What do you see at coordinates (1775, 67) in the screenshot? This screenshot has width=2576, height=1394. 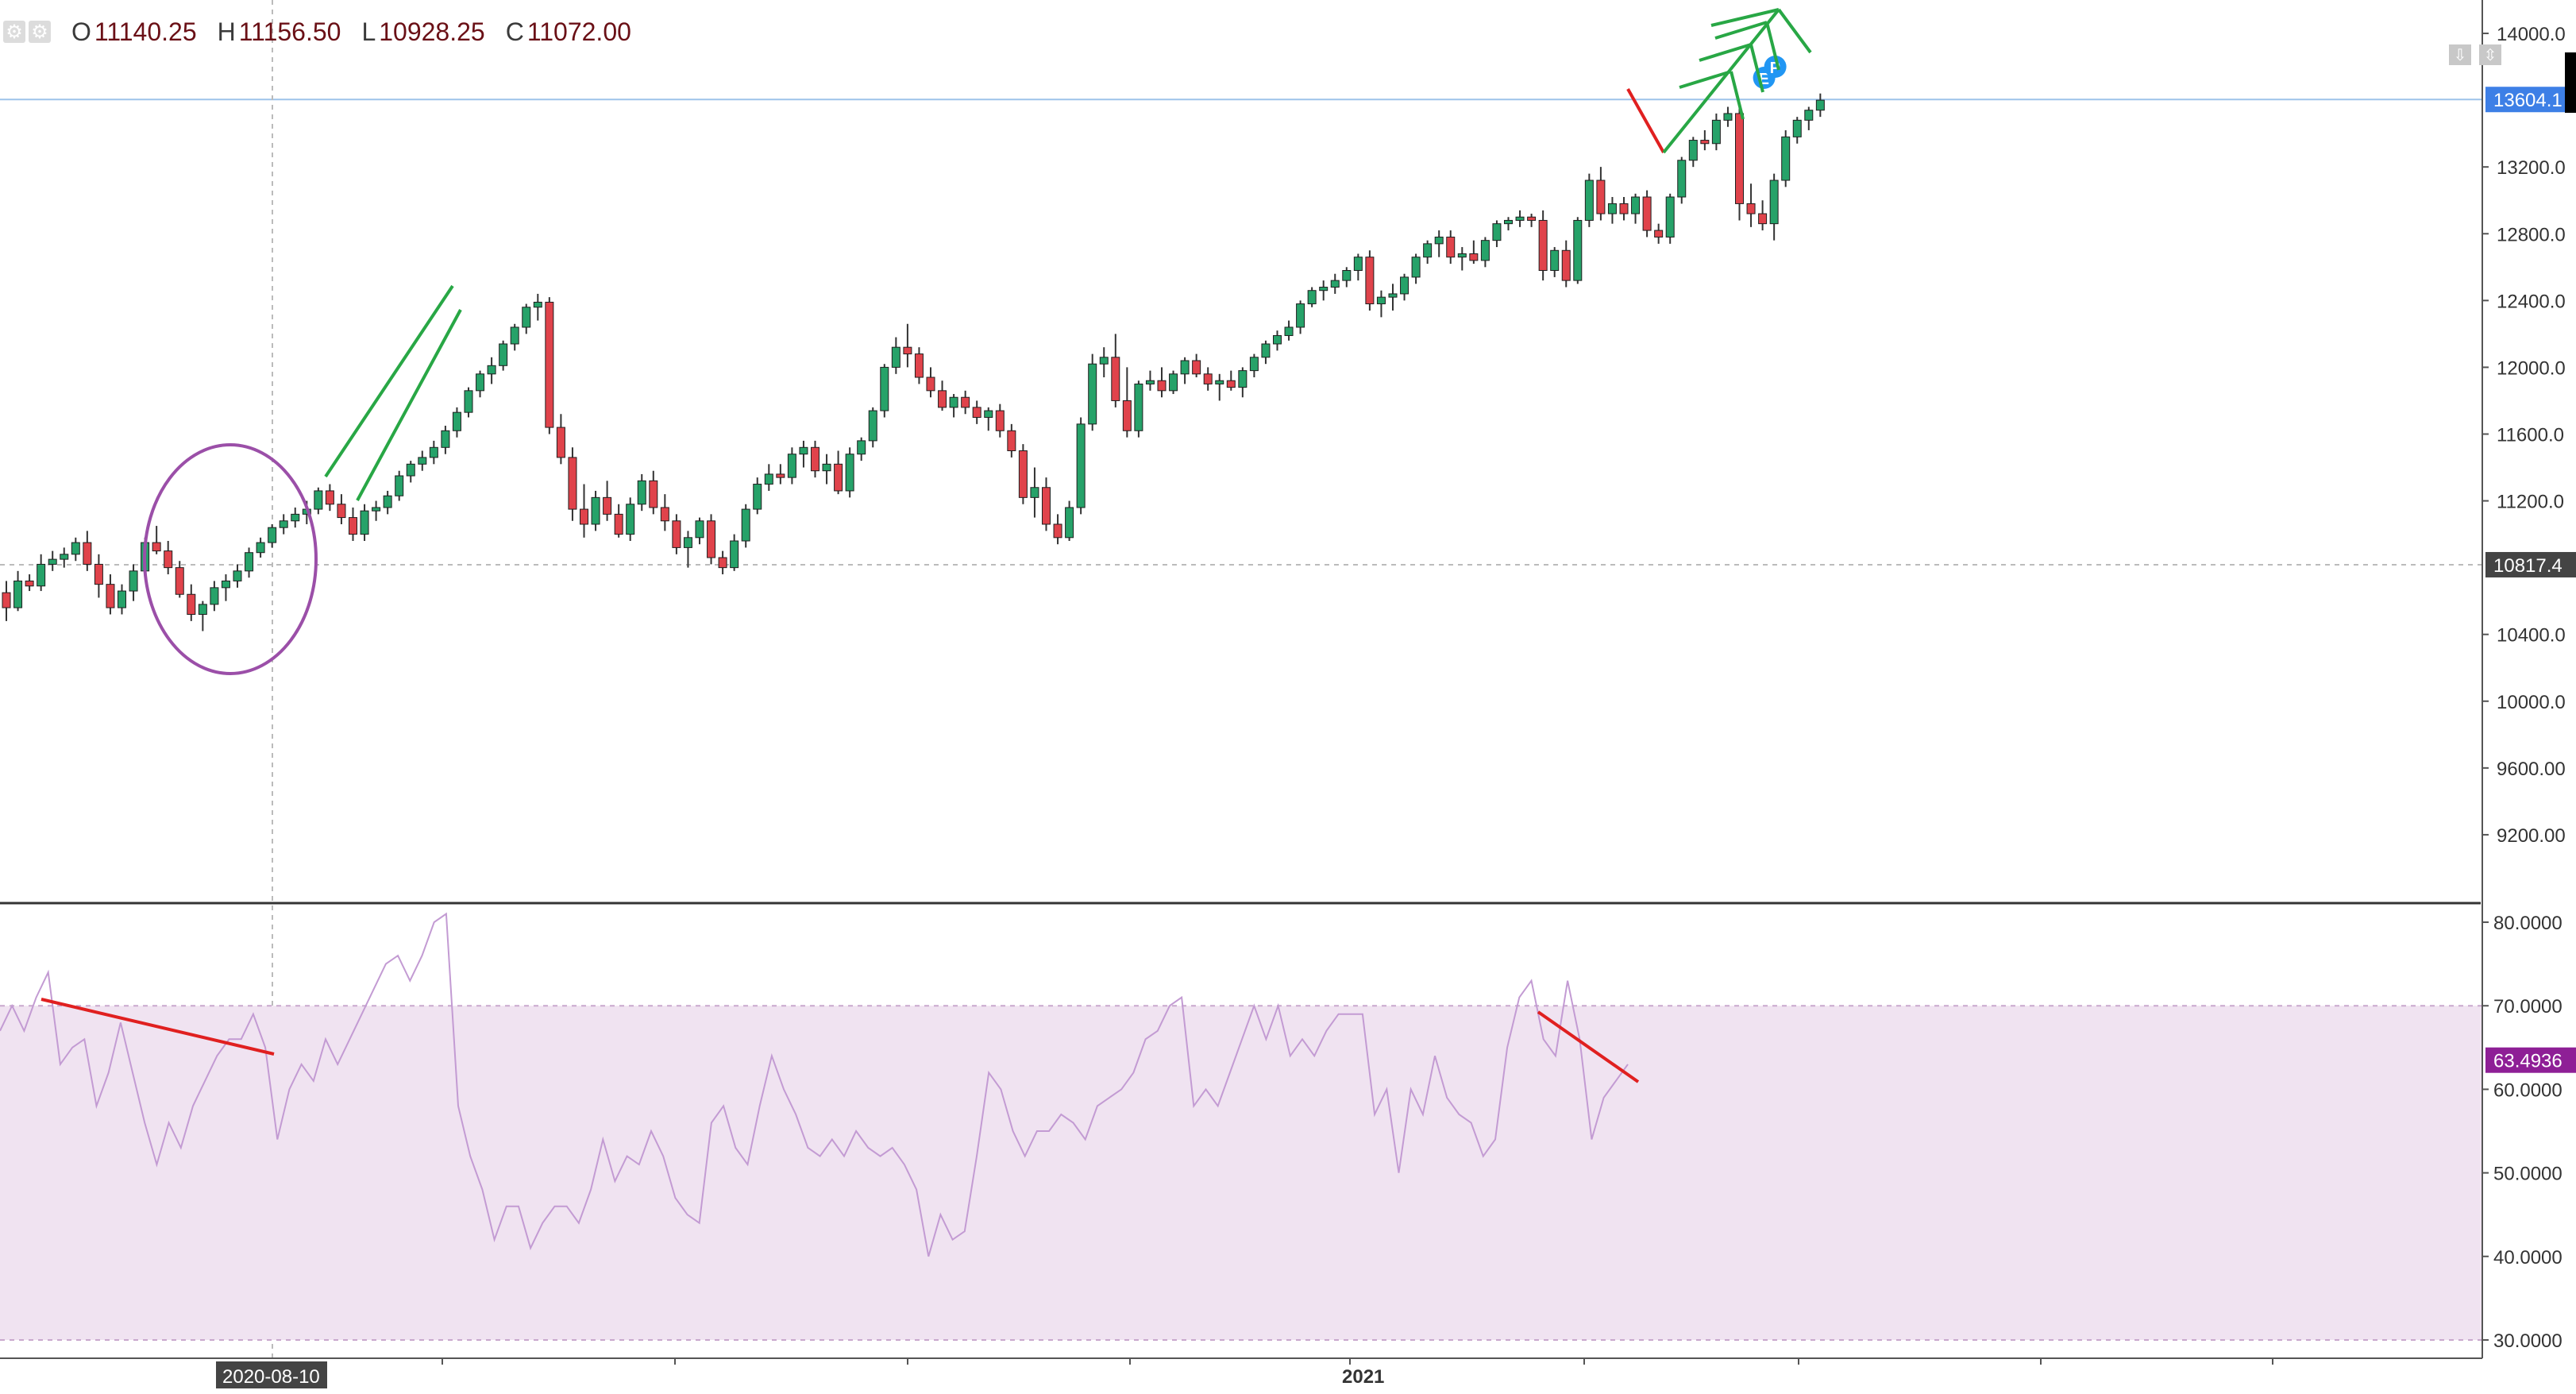 I see `dividend-marker` at bounding box center [1775, 67].